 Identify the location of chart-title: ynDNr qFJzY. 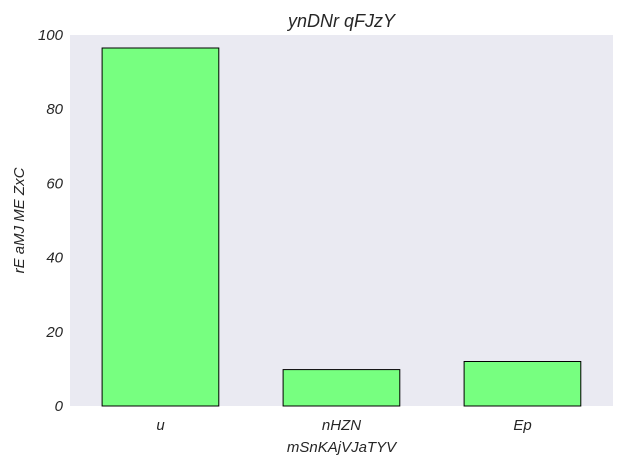
(341, 21).